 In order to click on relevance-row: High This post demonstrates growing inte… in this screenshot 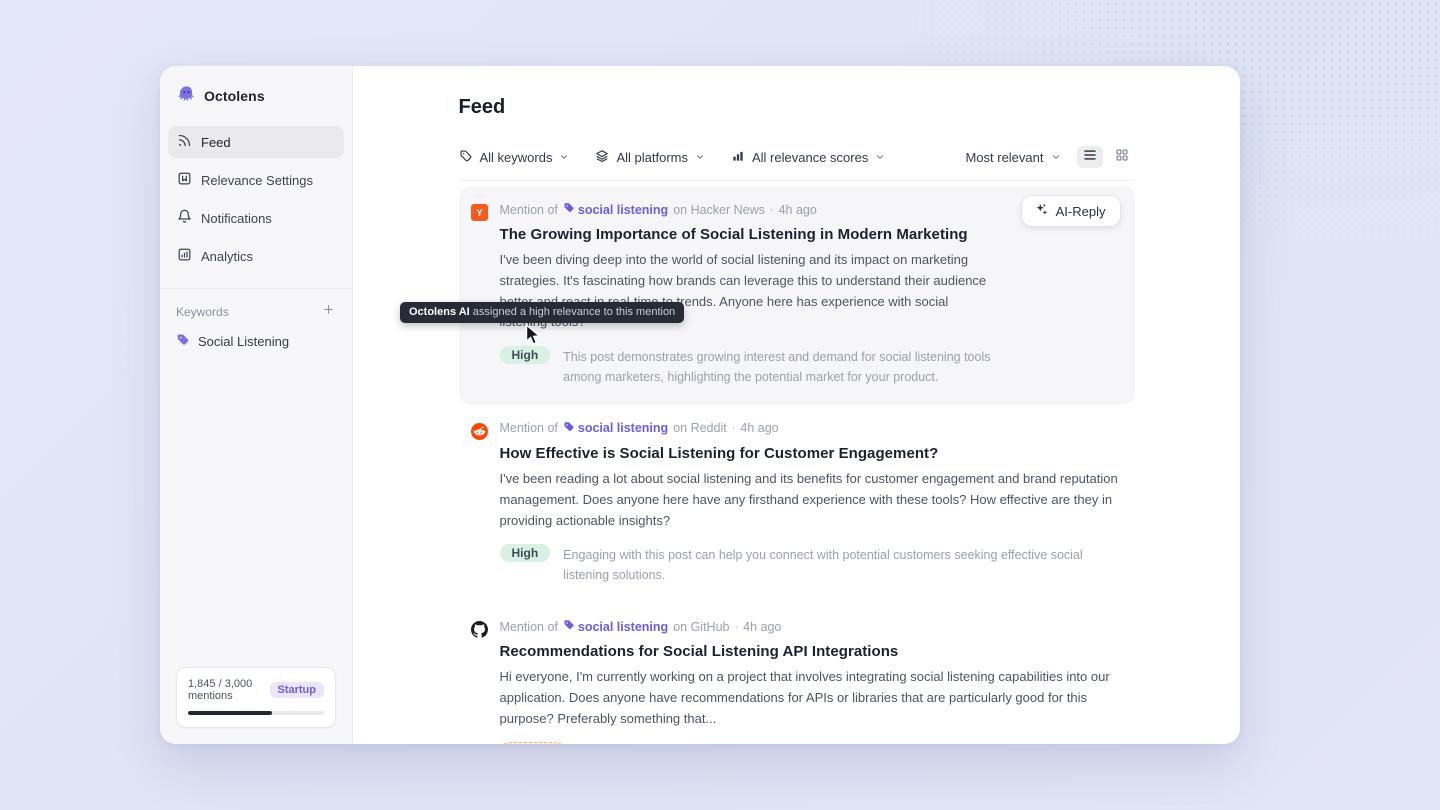, I will do `click(811, 366)`.